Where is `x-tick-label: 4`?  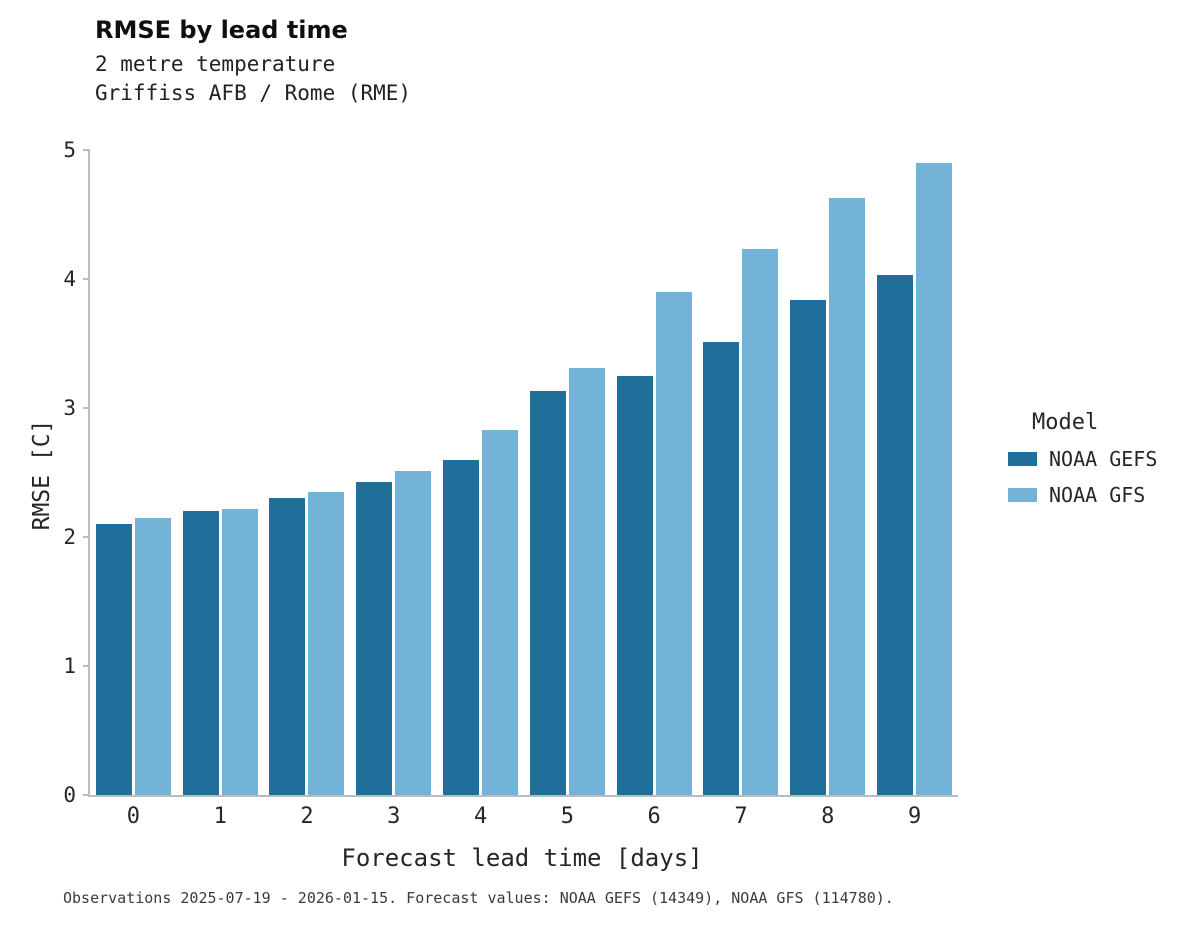 x-tick-label: 4 is located at coordinates (480, 816).